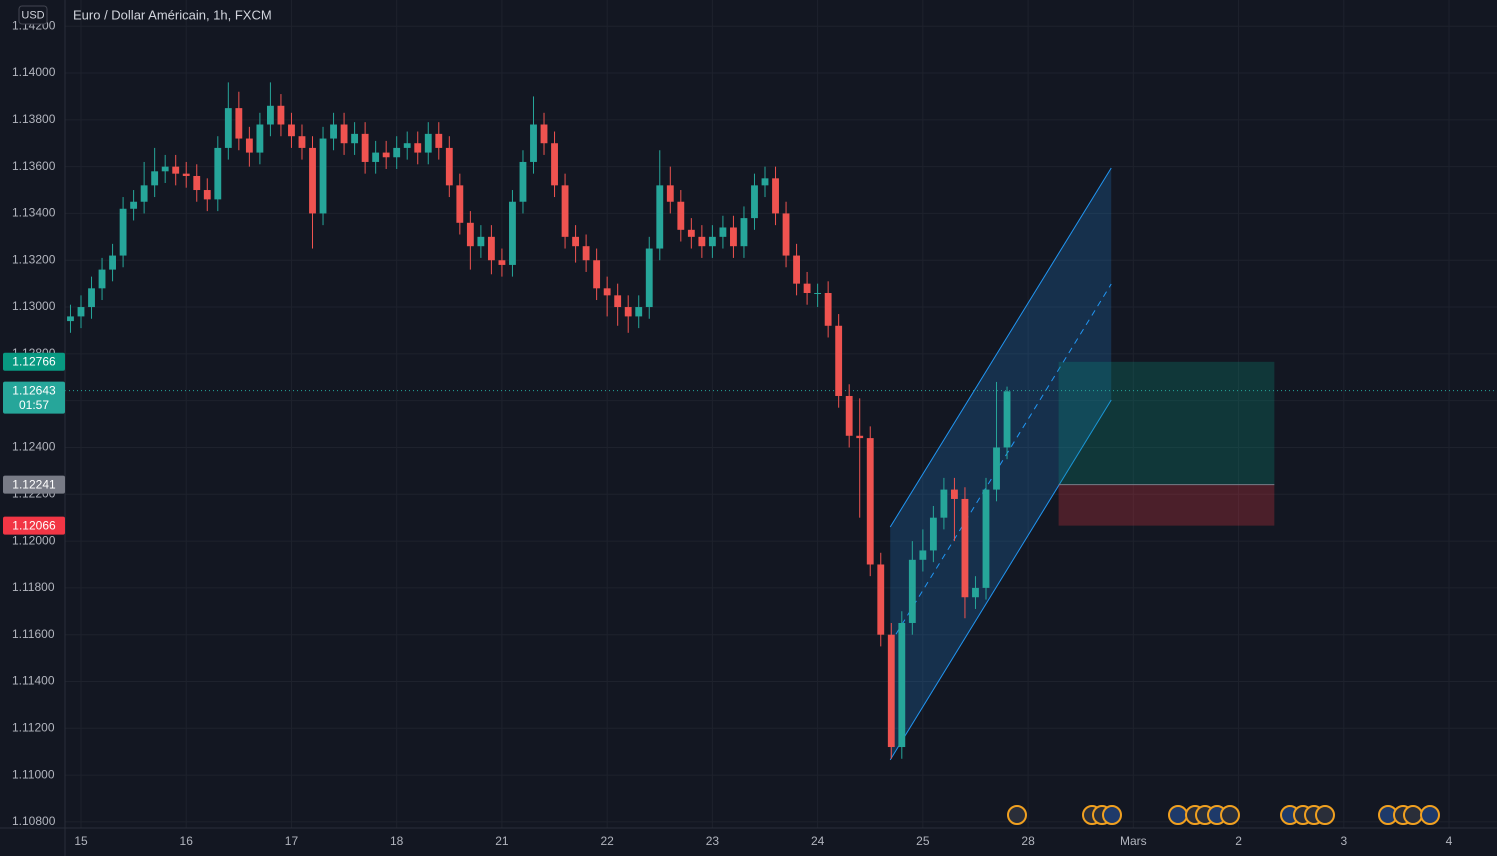 The width and height of the screenshot is (1497, 856). Describe the element at coordinates (33, 587) in the screenshot. I see `y-tick-label: 1.11800` at that location.